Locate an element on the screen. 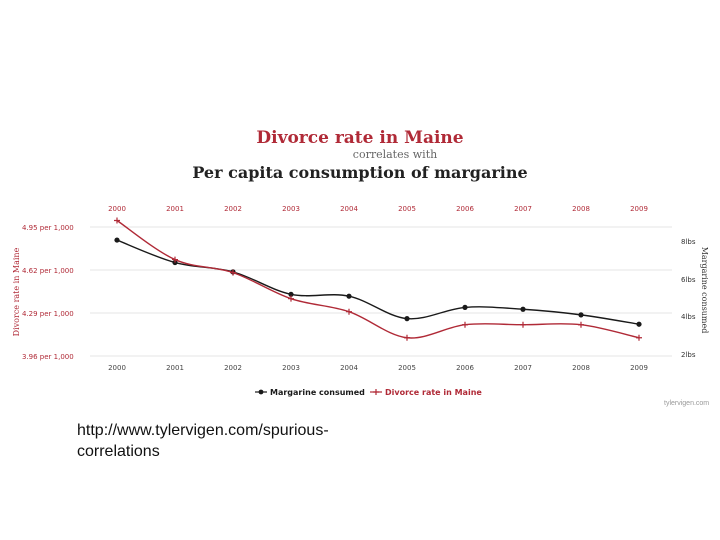  y-axis-label-left: Divorce rate in Maine is located at coordinates (16, 291).